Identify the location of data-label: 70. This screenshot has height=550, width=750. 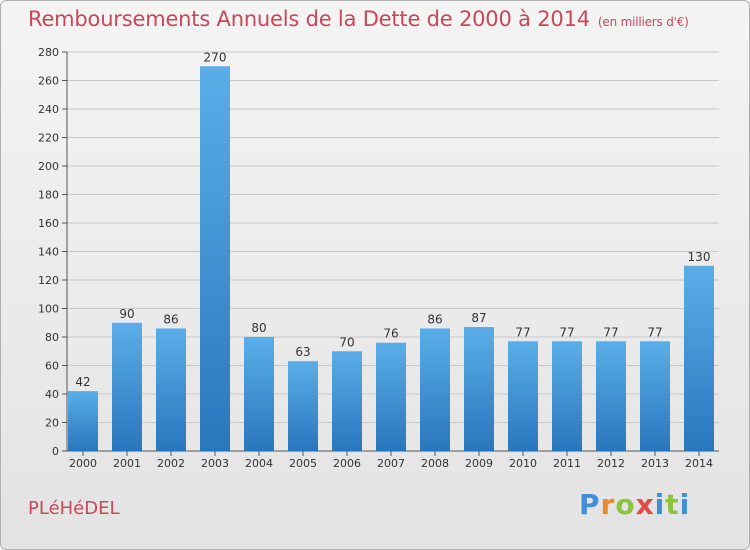
(346, 342).